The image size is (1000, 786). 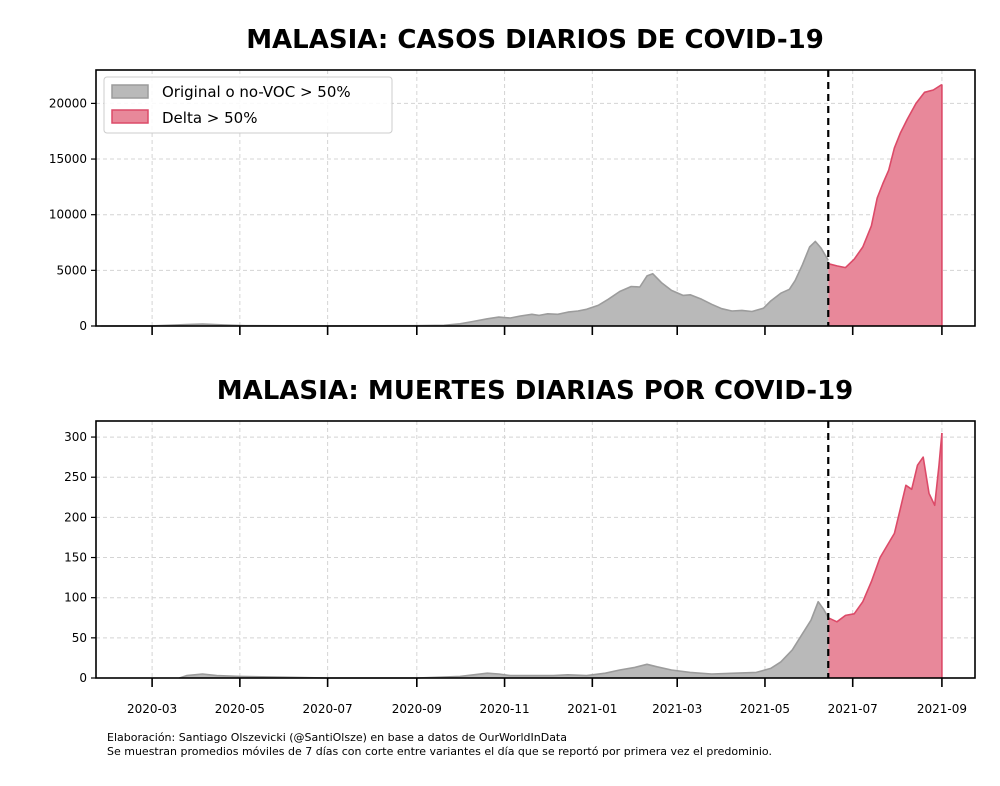 I want to click on cases-y-axis: 0 5000 10000 15000 20000, so click(x=72, y=214).